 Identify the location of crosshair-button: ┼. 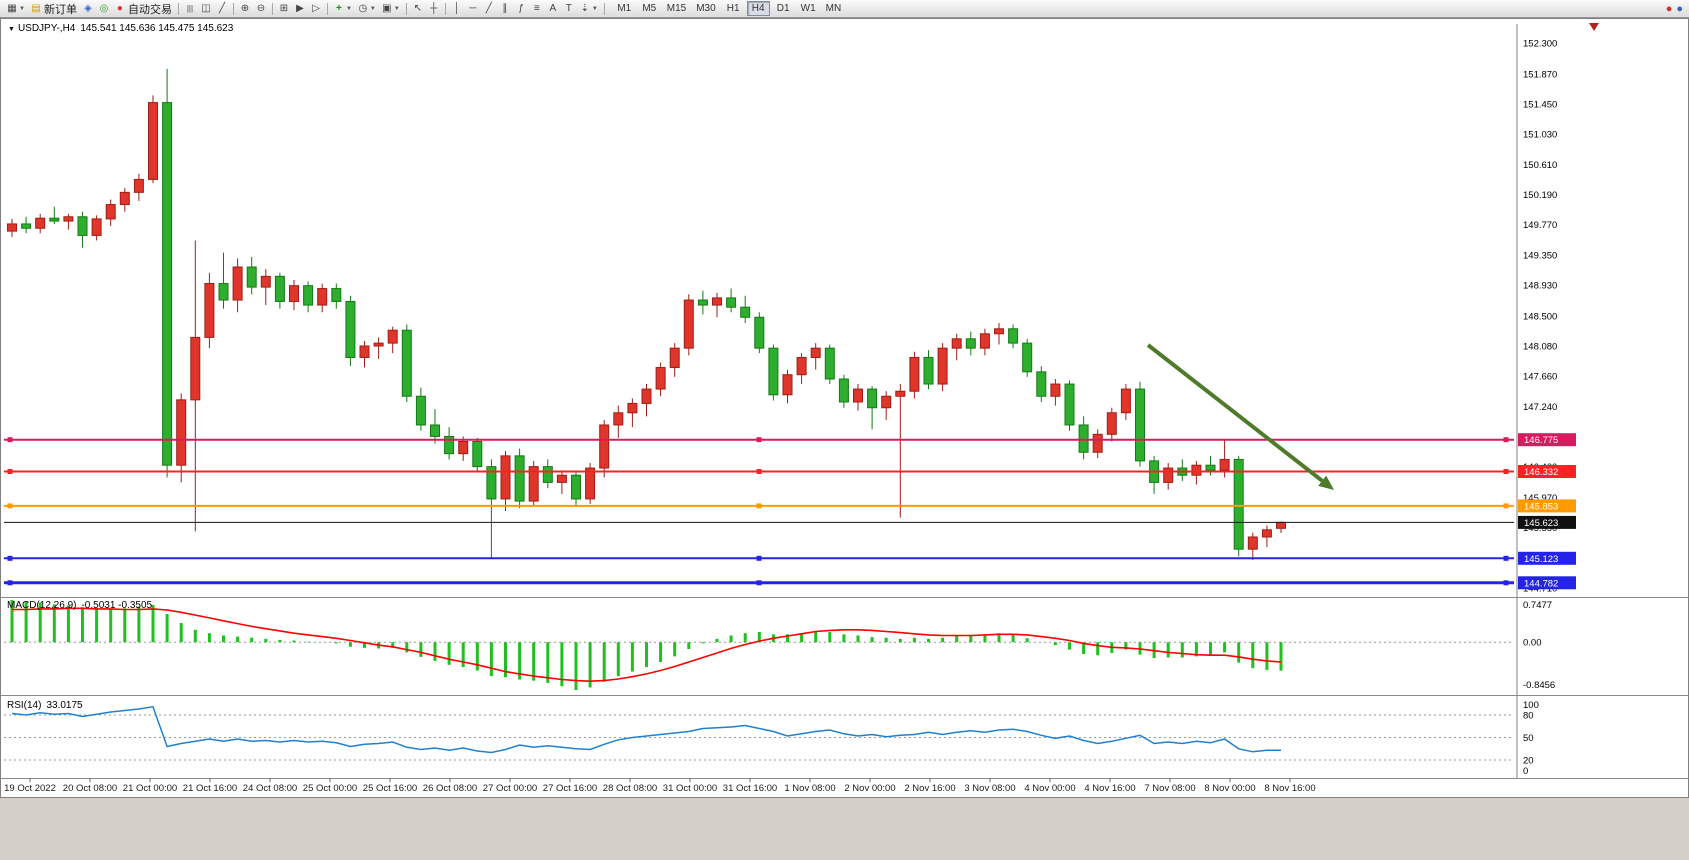
(434, 8).